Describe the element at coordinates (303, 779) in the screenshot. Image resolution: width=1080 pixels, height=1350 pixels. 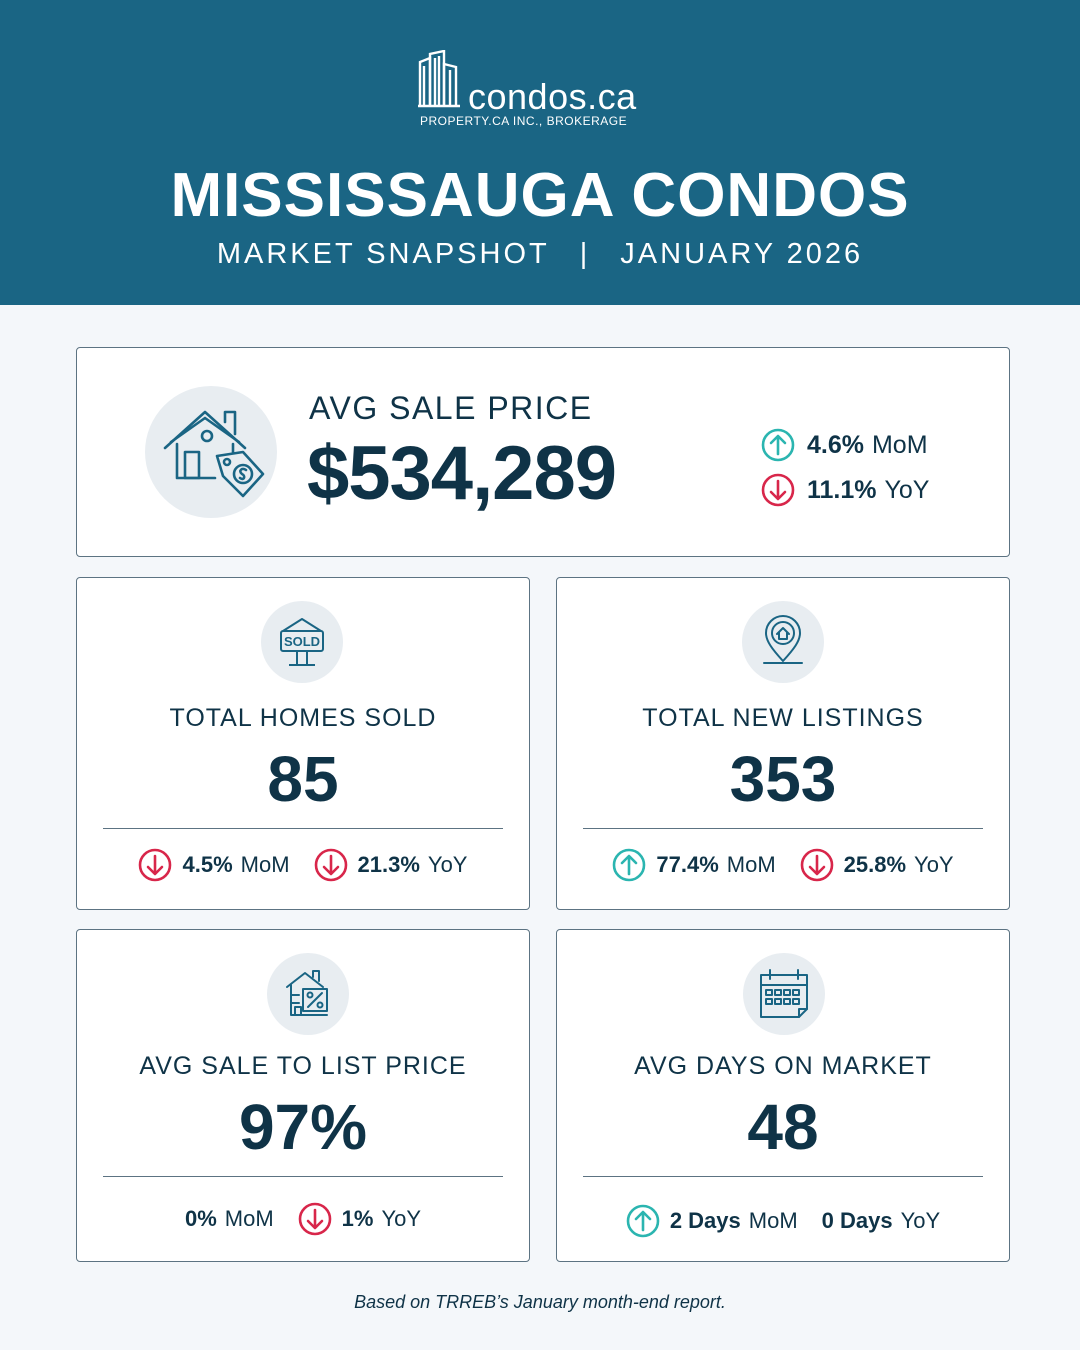
I see `total-homes-sold-value: 85` at that location.